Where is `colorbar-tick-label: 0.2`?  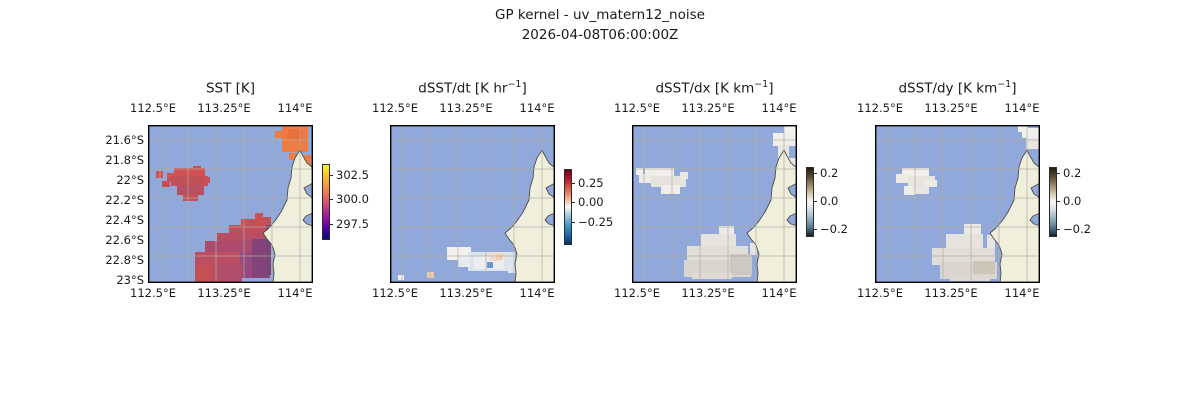
colorbar-tick-label: 0.2 is located at coordinates (829, 173).